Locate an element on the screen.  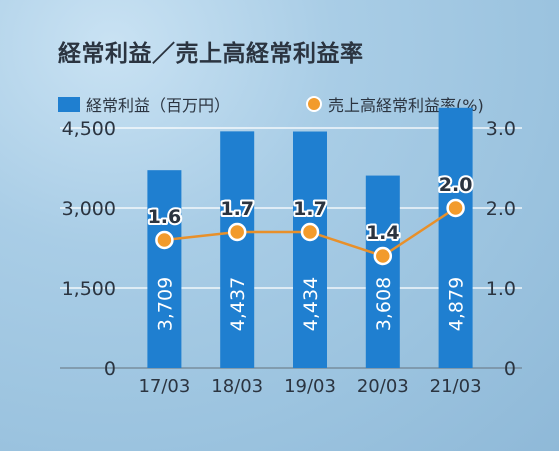
x-tick-label: 17/03 is located at coordinates (164, 386).